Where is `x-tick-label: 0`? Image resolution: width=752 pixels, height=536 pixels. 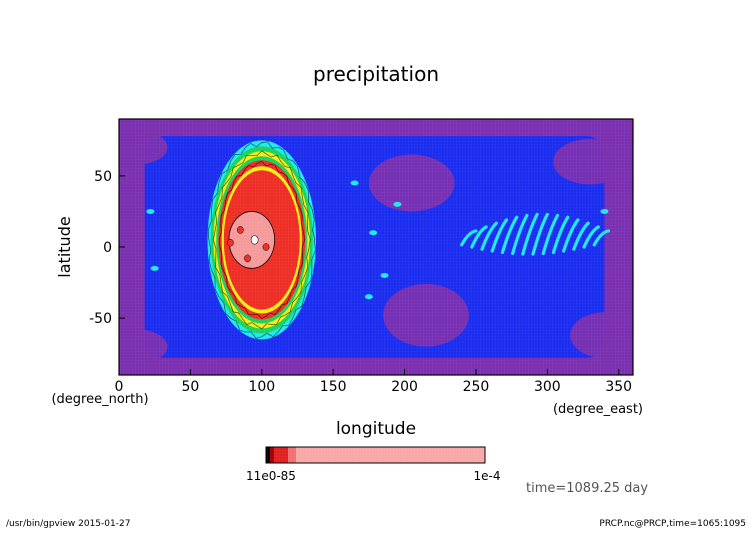
x-tick-label: 0 is located at coordinates (119, 387).